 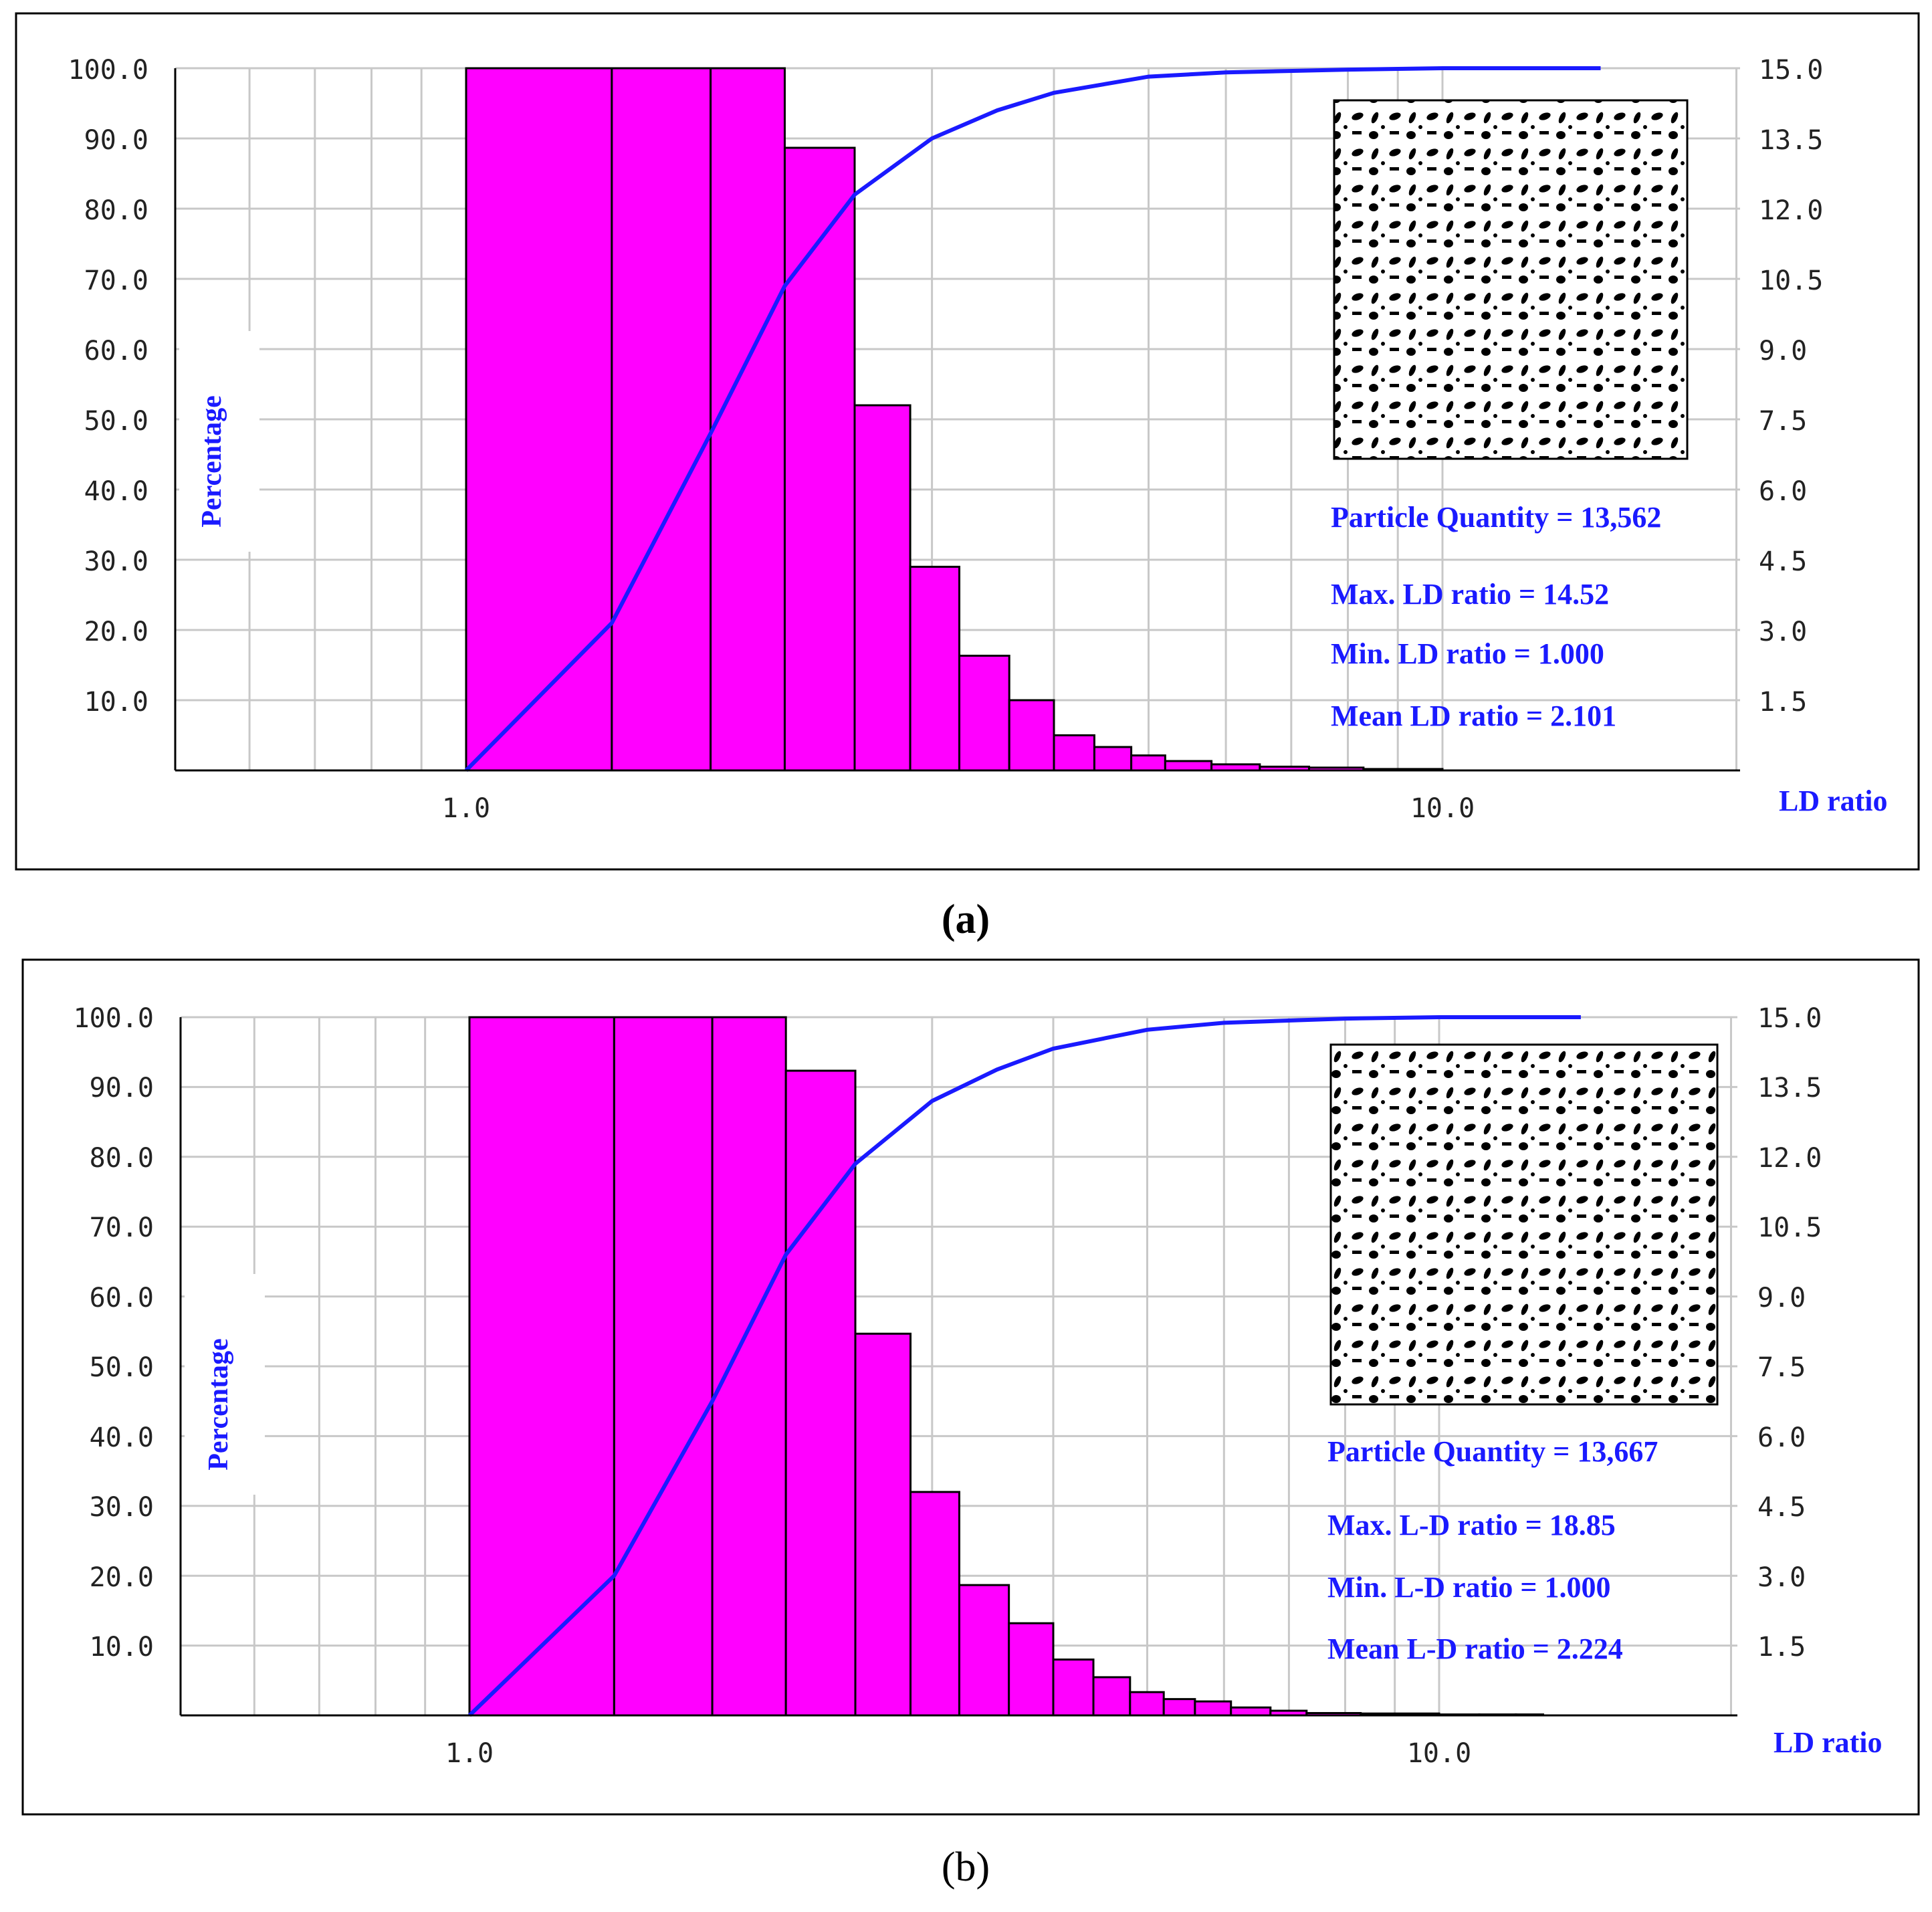 I want to click on chart-a-particle-image, so click(x=1511, y=279).